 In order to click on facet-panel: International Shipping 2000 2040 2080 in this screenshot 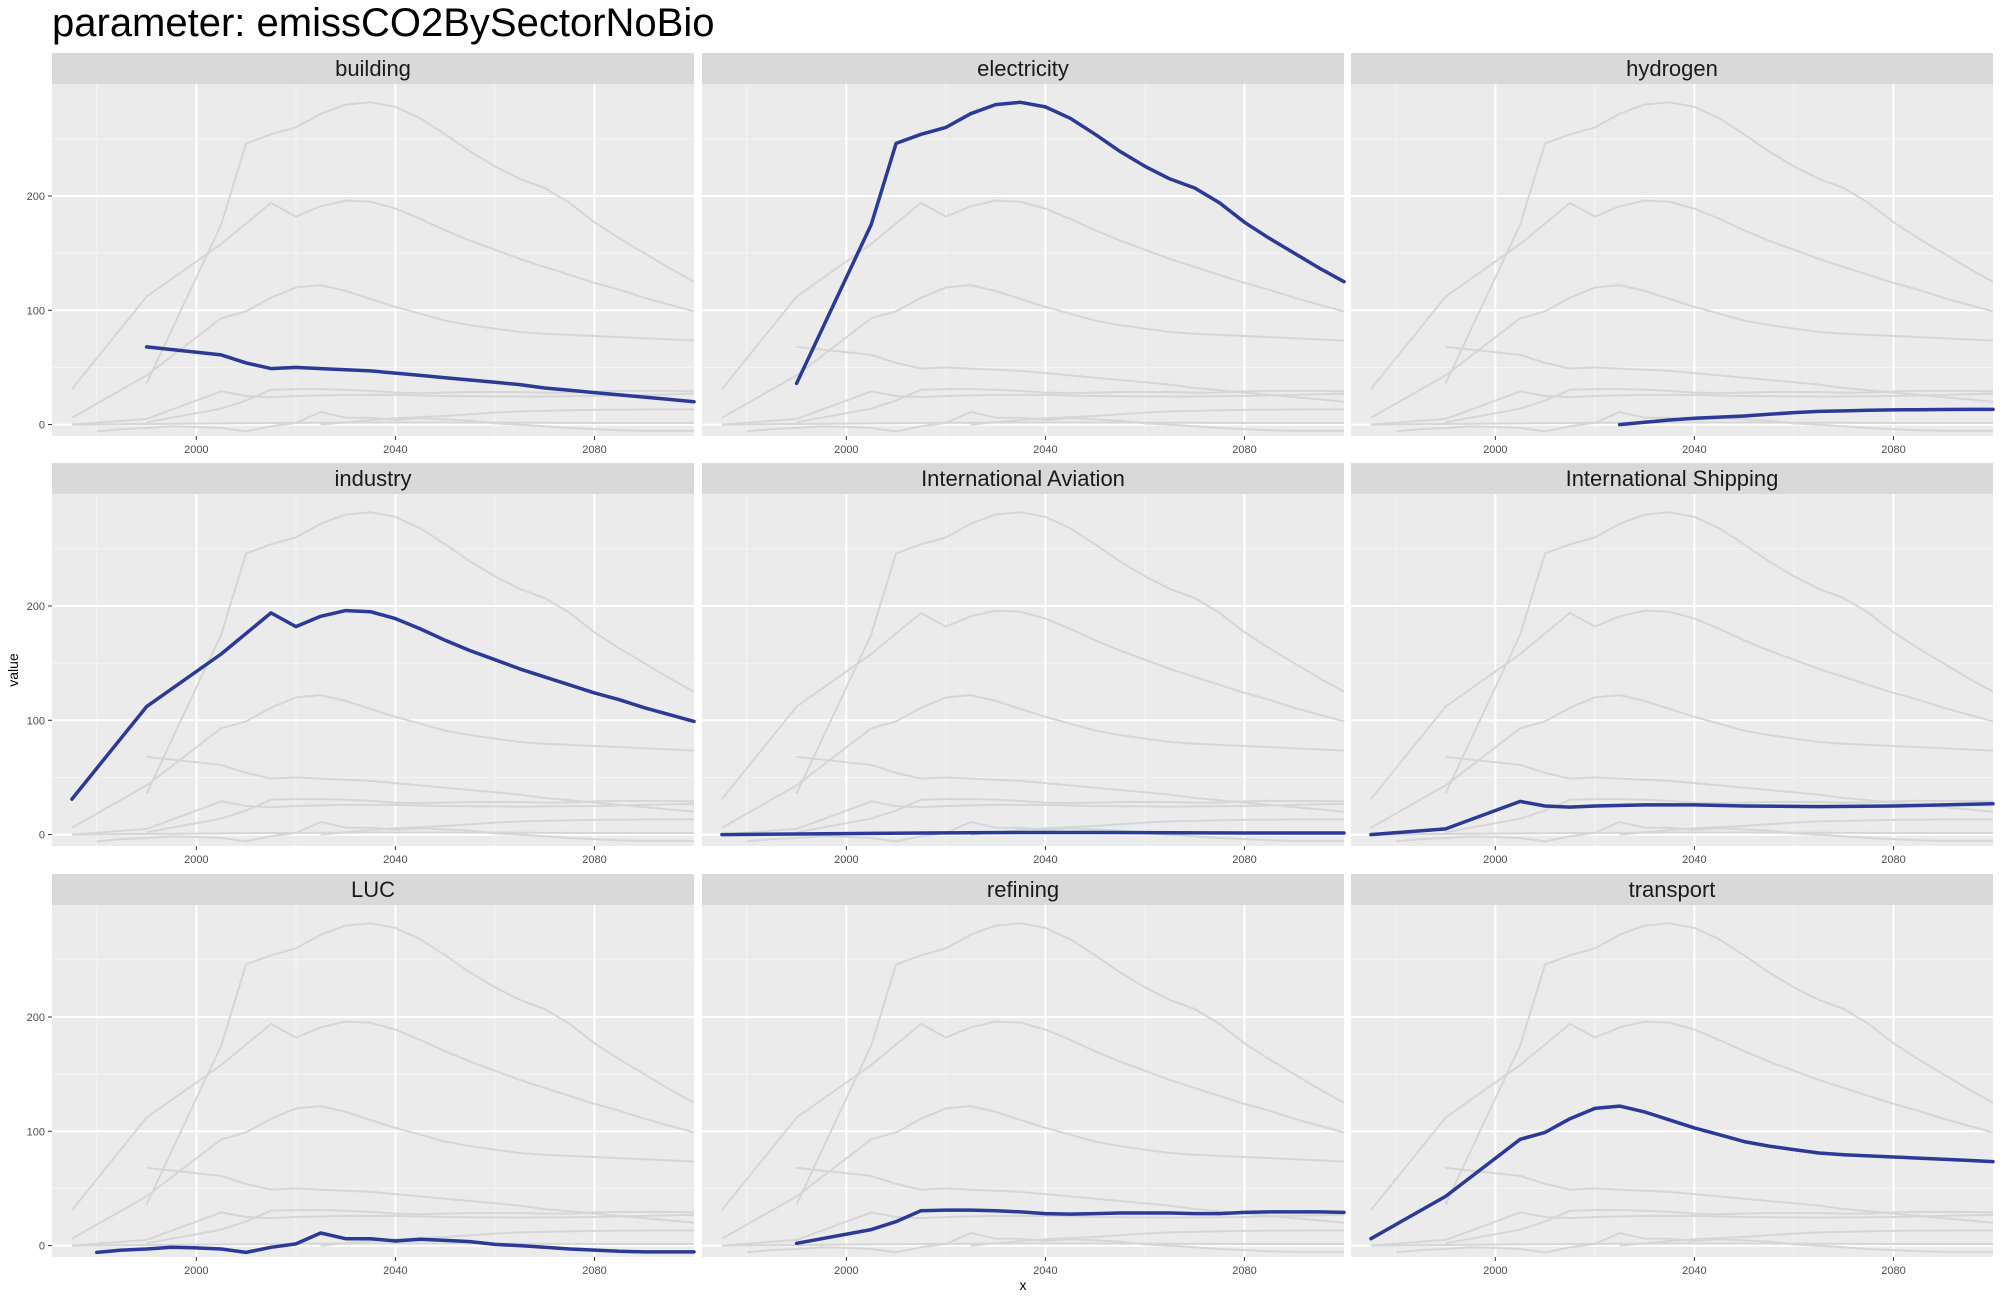, I will do `click(1673, 664)`.